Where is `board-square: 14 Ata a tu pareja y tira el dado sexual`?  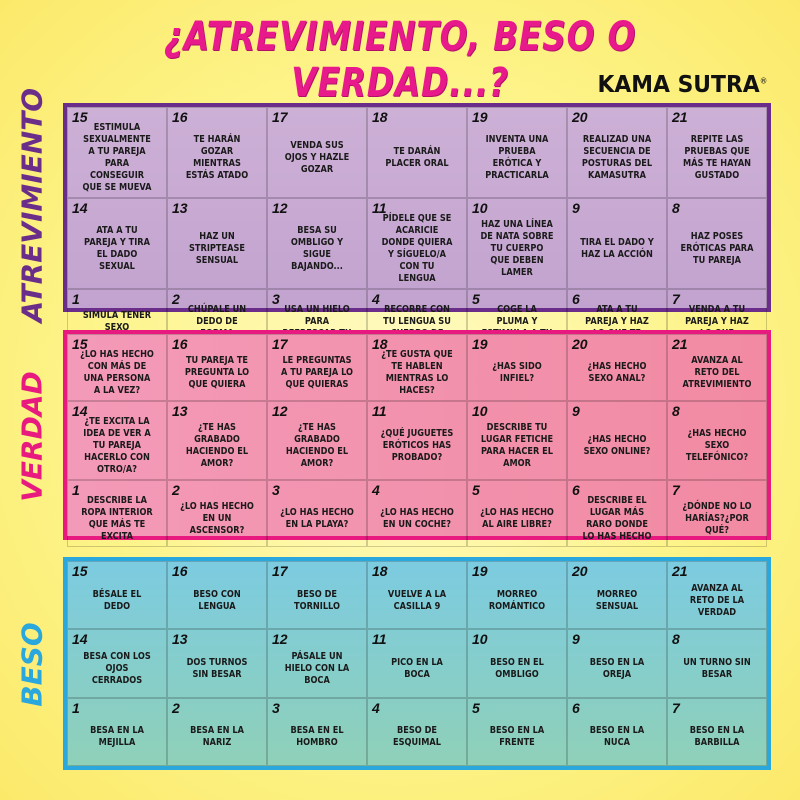
board-square: 14 Ata a tu pareja y tira el dado sexual is located at coordinates (117, 243).